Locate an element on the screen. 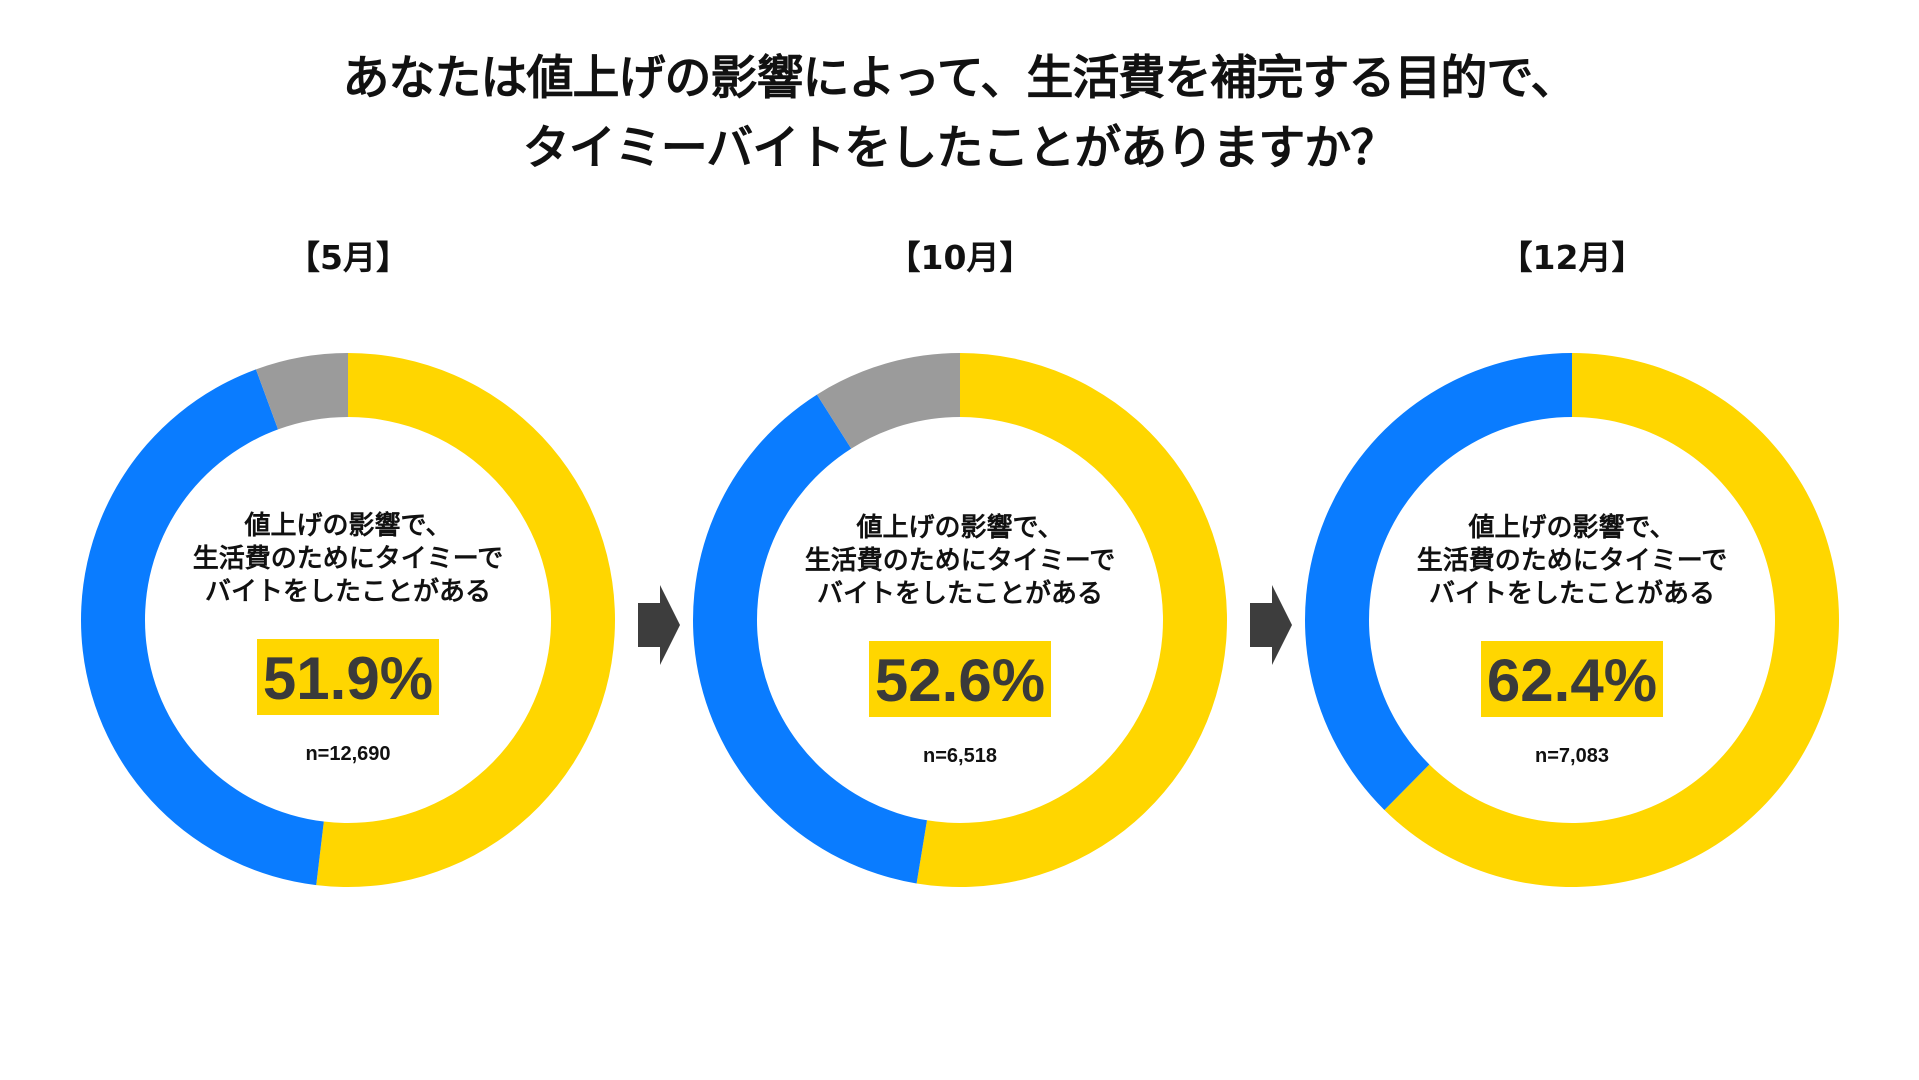  panel-label-may: 【5月】 is located at coordinates (348, 257).